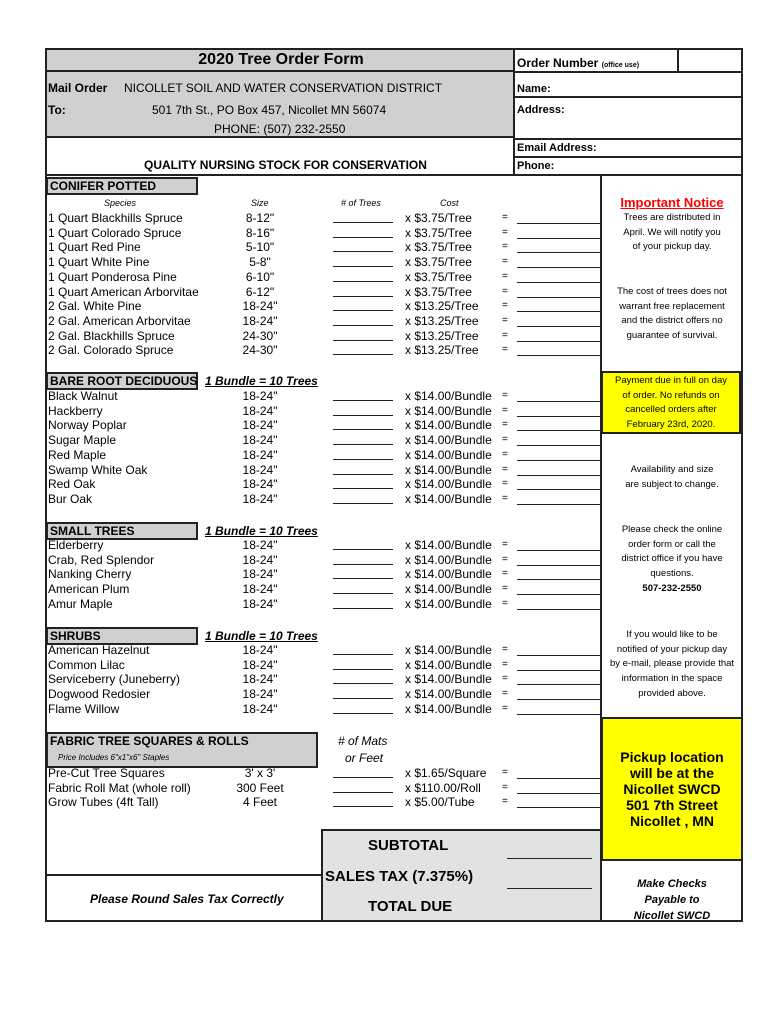  What do you see at coordinates (670, 147) in the screenshot?
I see `email-field` at bounding box center [670, 147].